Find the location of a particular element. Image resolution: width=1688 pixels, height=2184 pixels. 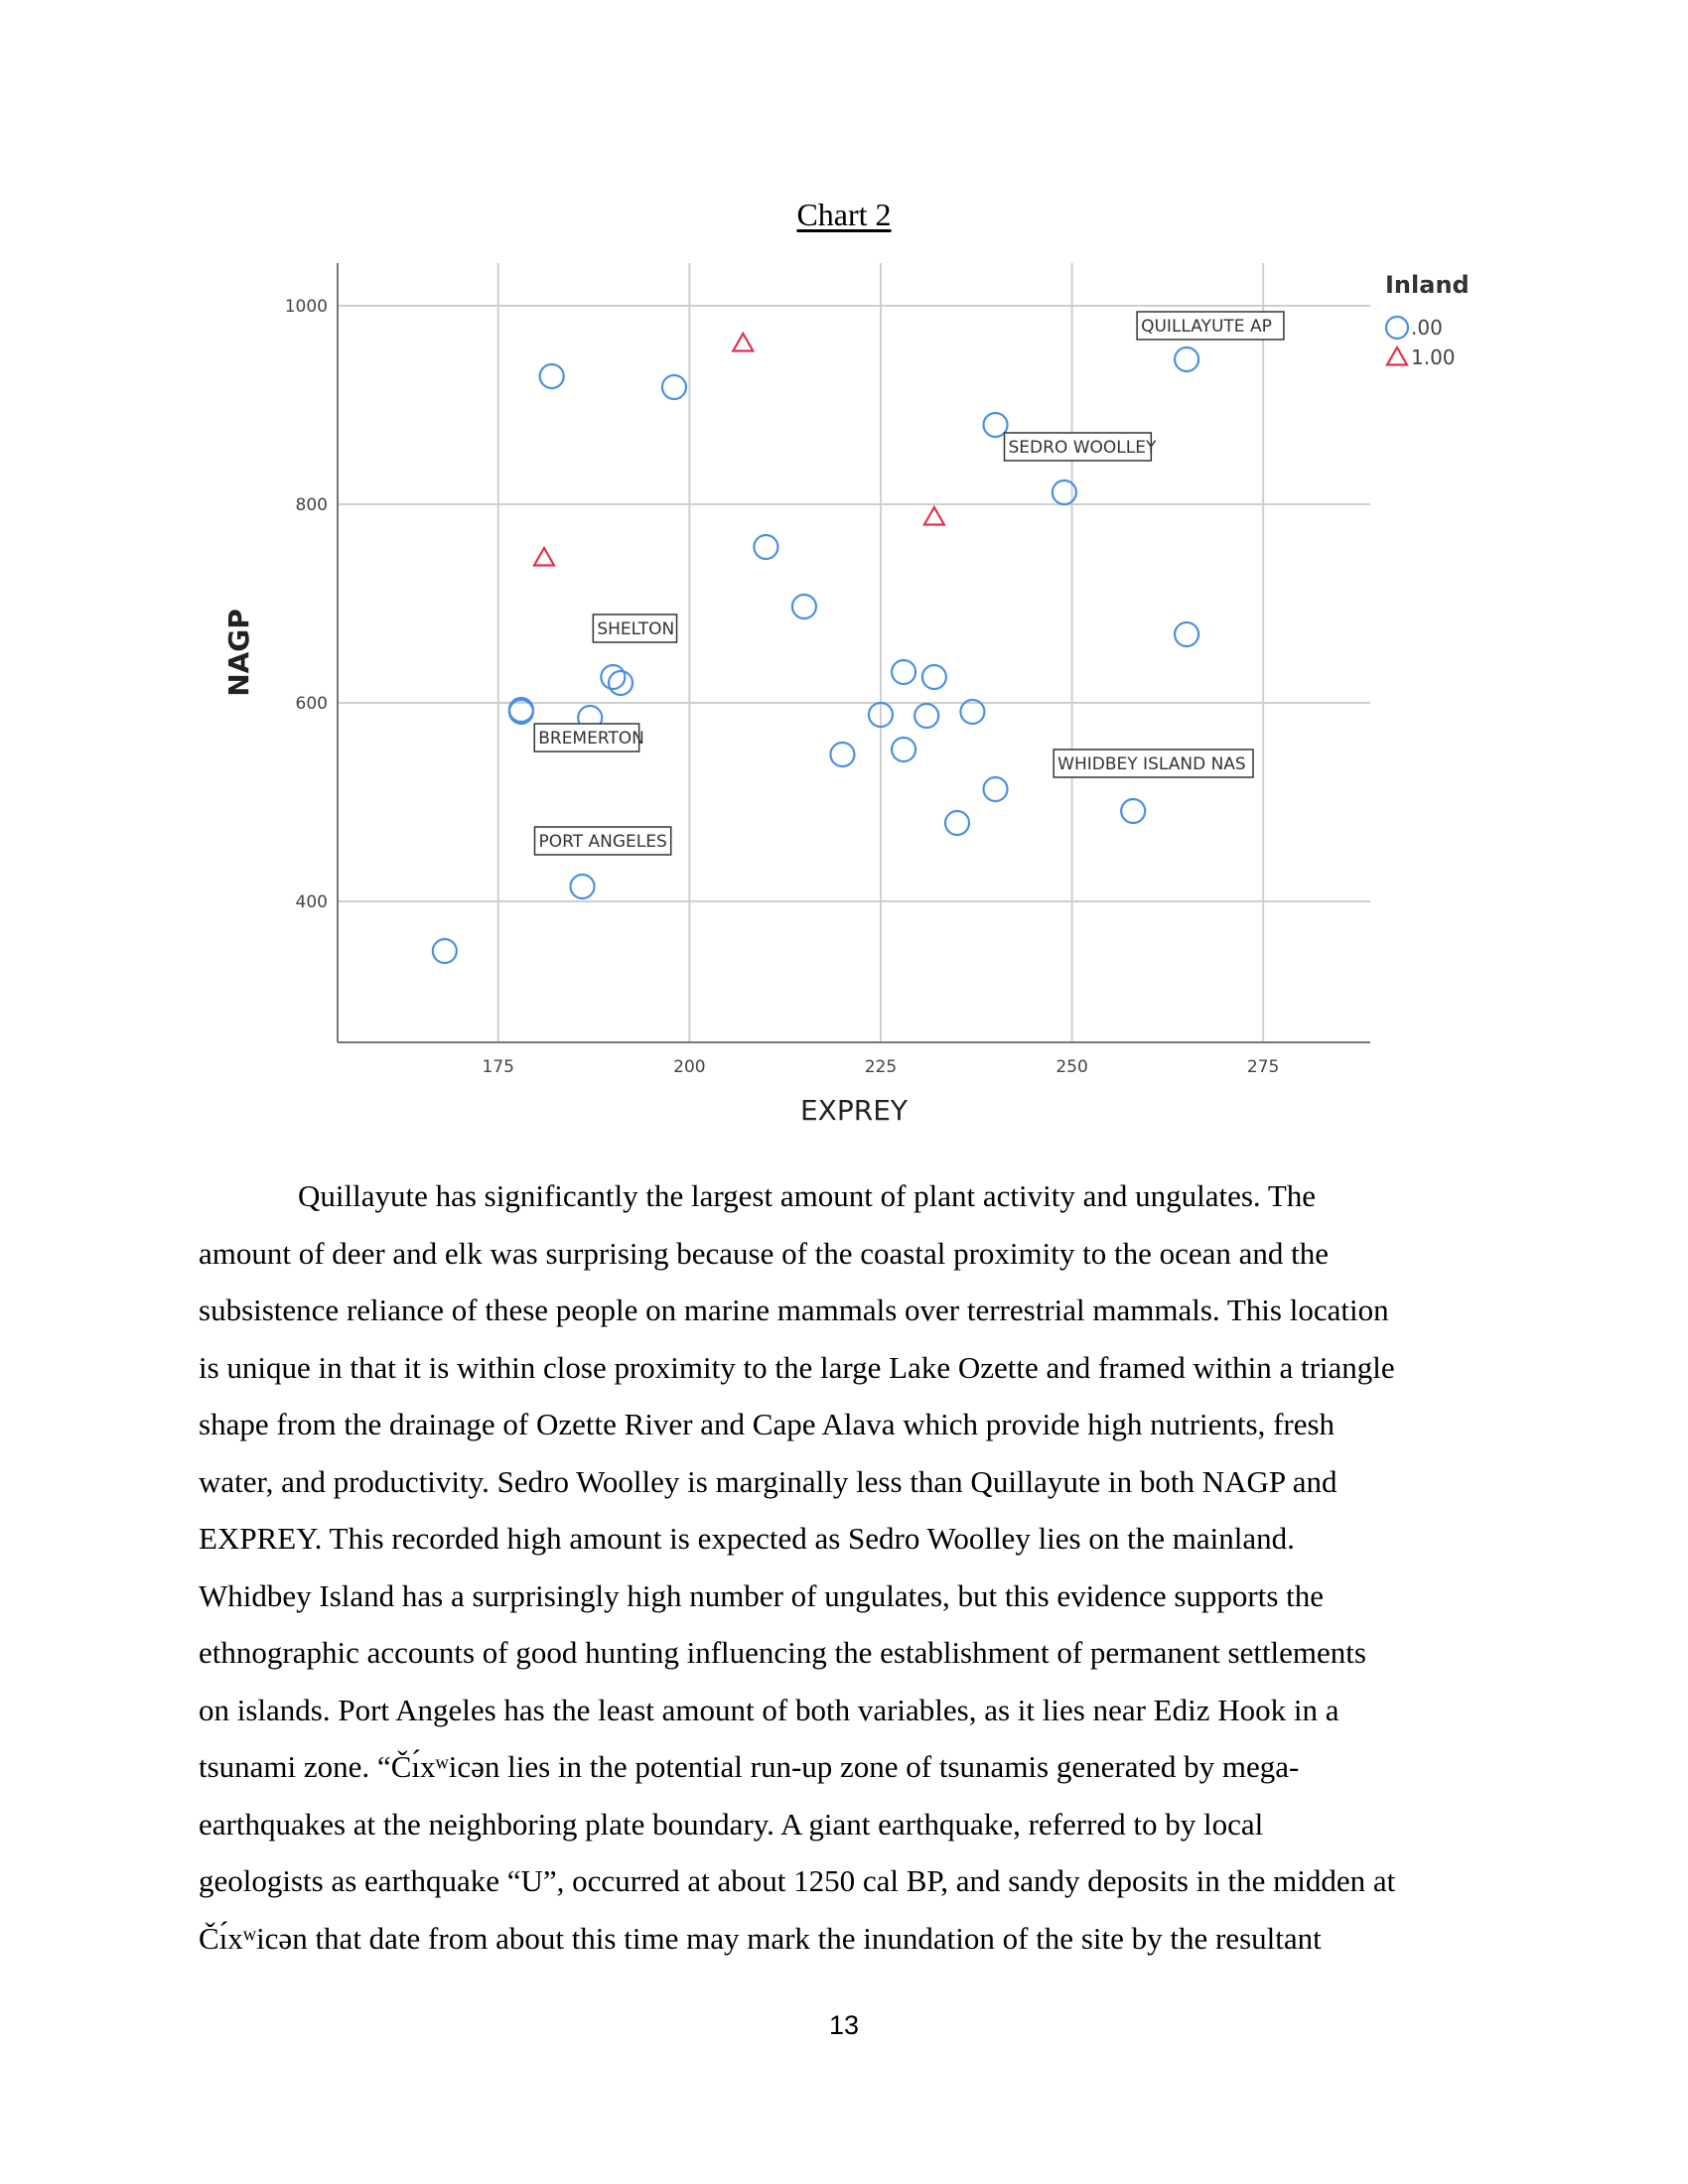

y-axis-title: NAGP is located at coordinates (238, 653).